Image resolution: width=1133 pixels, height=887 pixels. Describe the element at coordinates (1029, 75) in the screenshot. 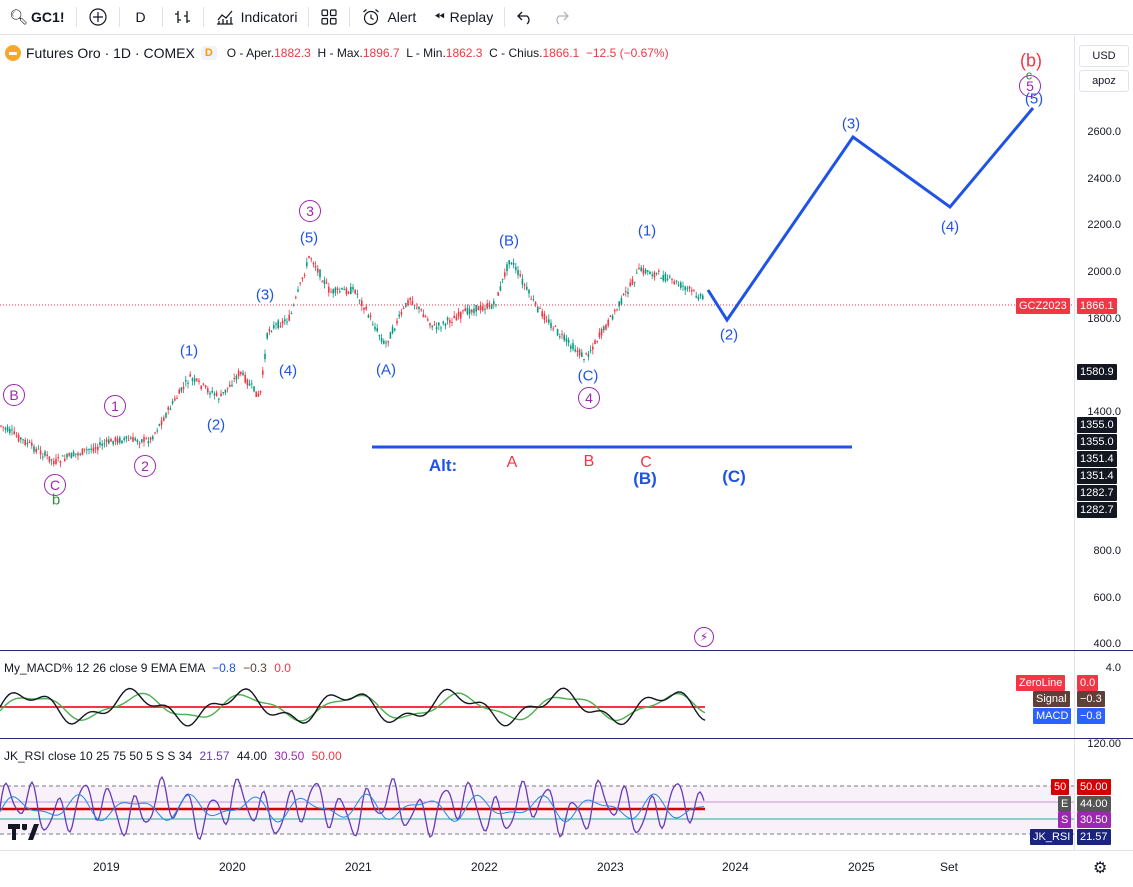

I see `top-label-c: c` at that location.